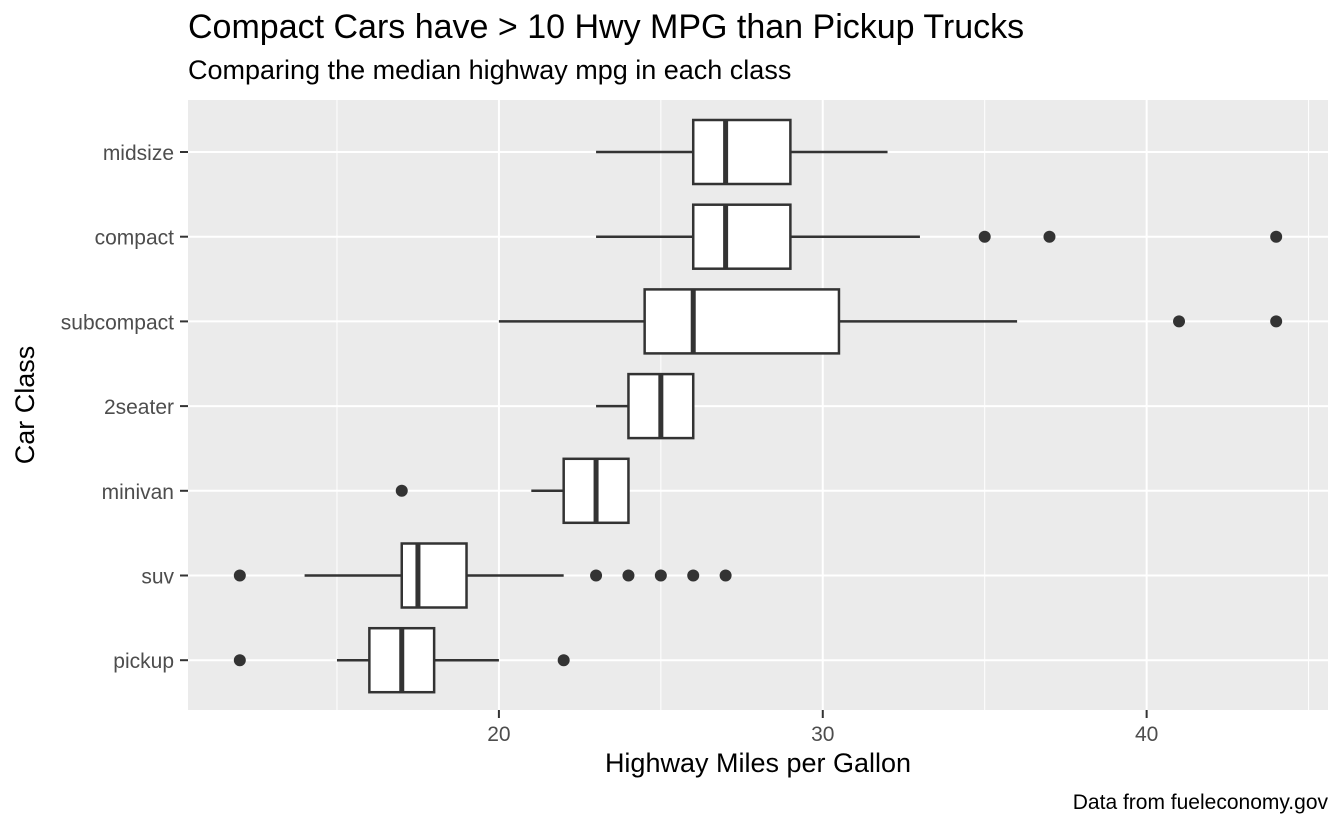 This screenshot has width=1344, height=830. Describe the element at coordinates (742, 321) in the screenshot. I see `box-subcompact` at that location.